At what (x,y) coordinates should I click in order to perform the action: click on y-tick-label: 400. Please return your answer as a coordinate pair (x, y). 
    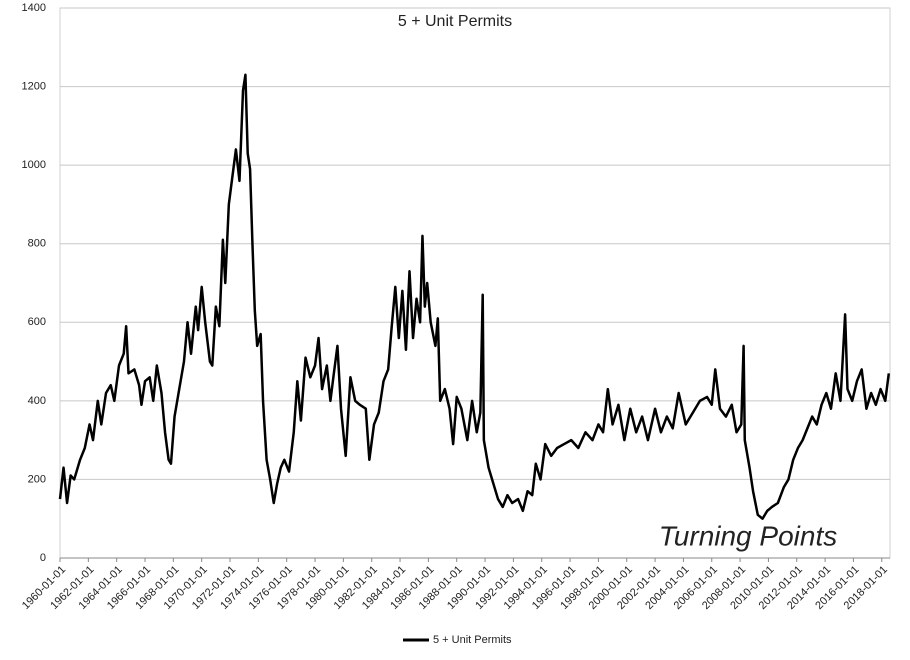
    Looking at the image, I should click on (37, 401).